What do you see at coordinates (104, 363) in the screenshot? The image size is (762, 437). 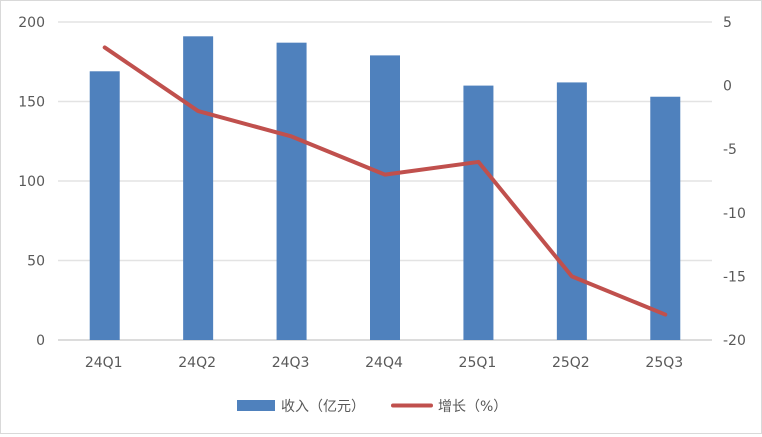 I see `x-axis-tick-label: 24Q1` at bounding box center [104, 363].